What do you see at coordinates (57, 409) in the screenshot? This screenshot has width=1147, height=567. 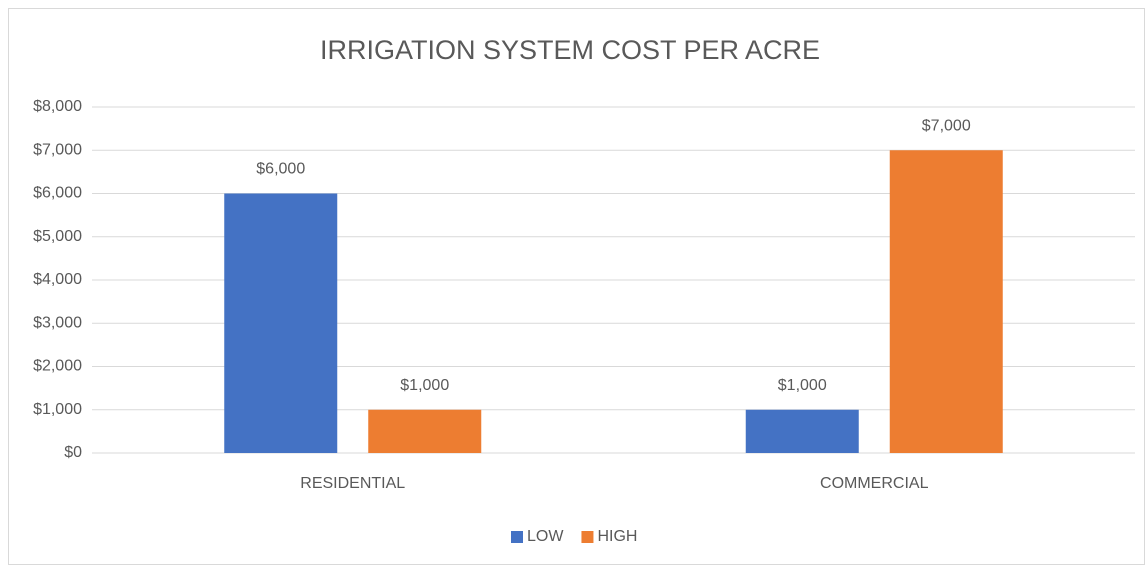 I see `y-tick-label: $1,000` at bounding box center [57, 409].